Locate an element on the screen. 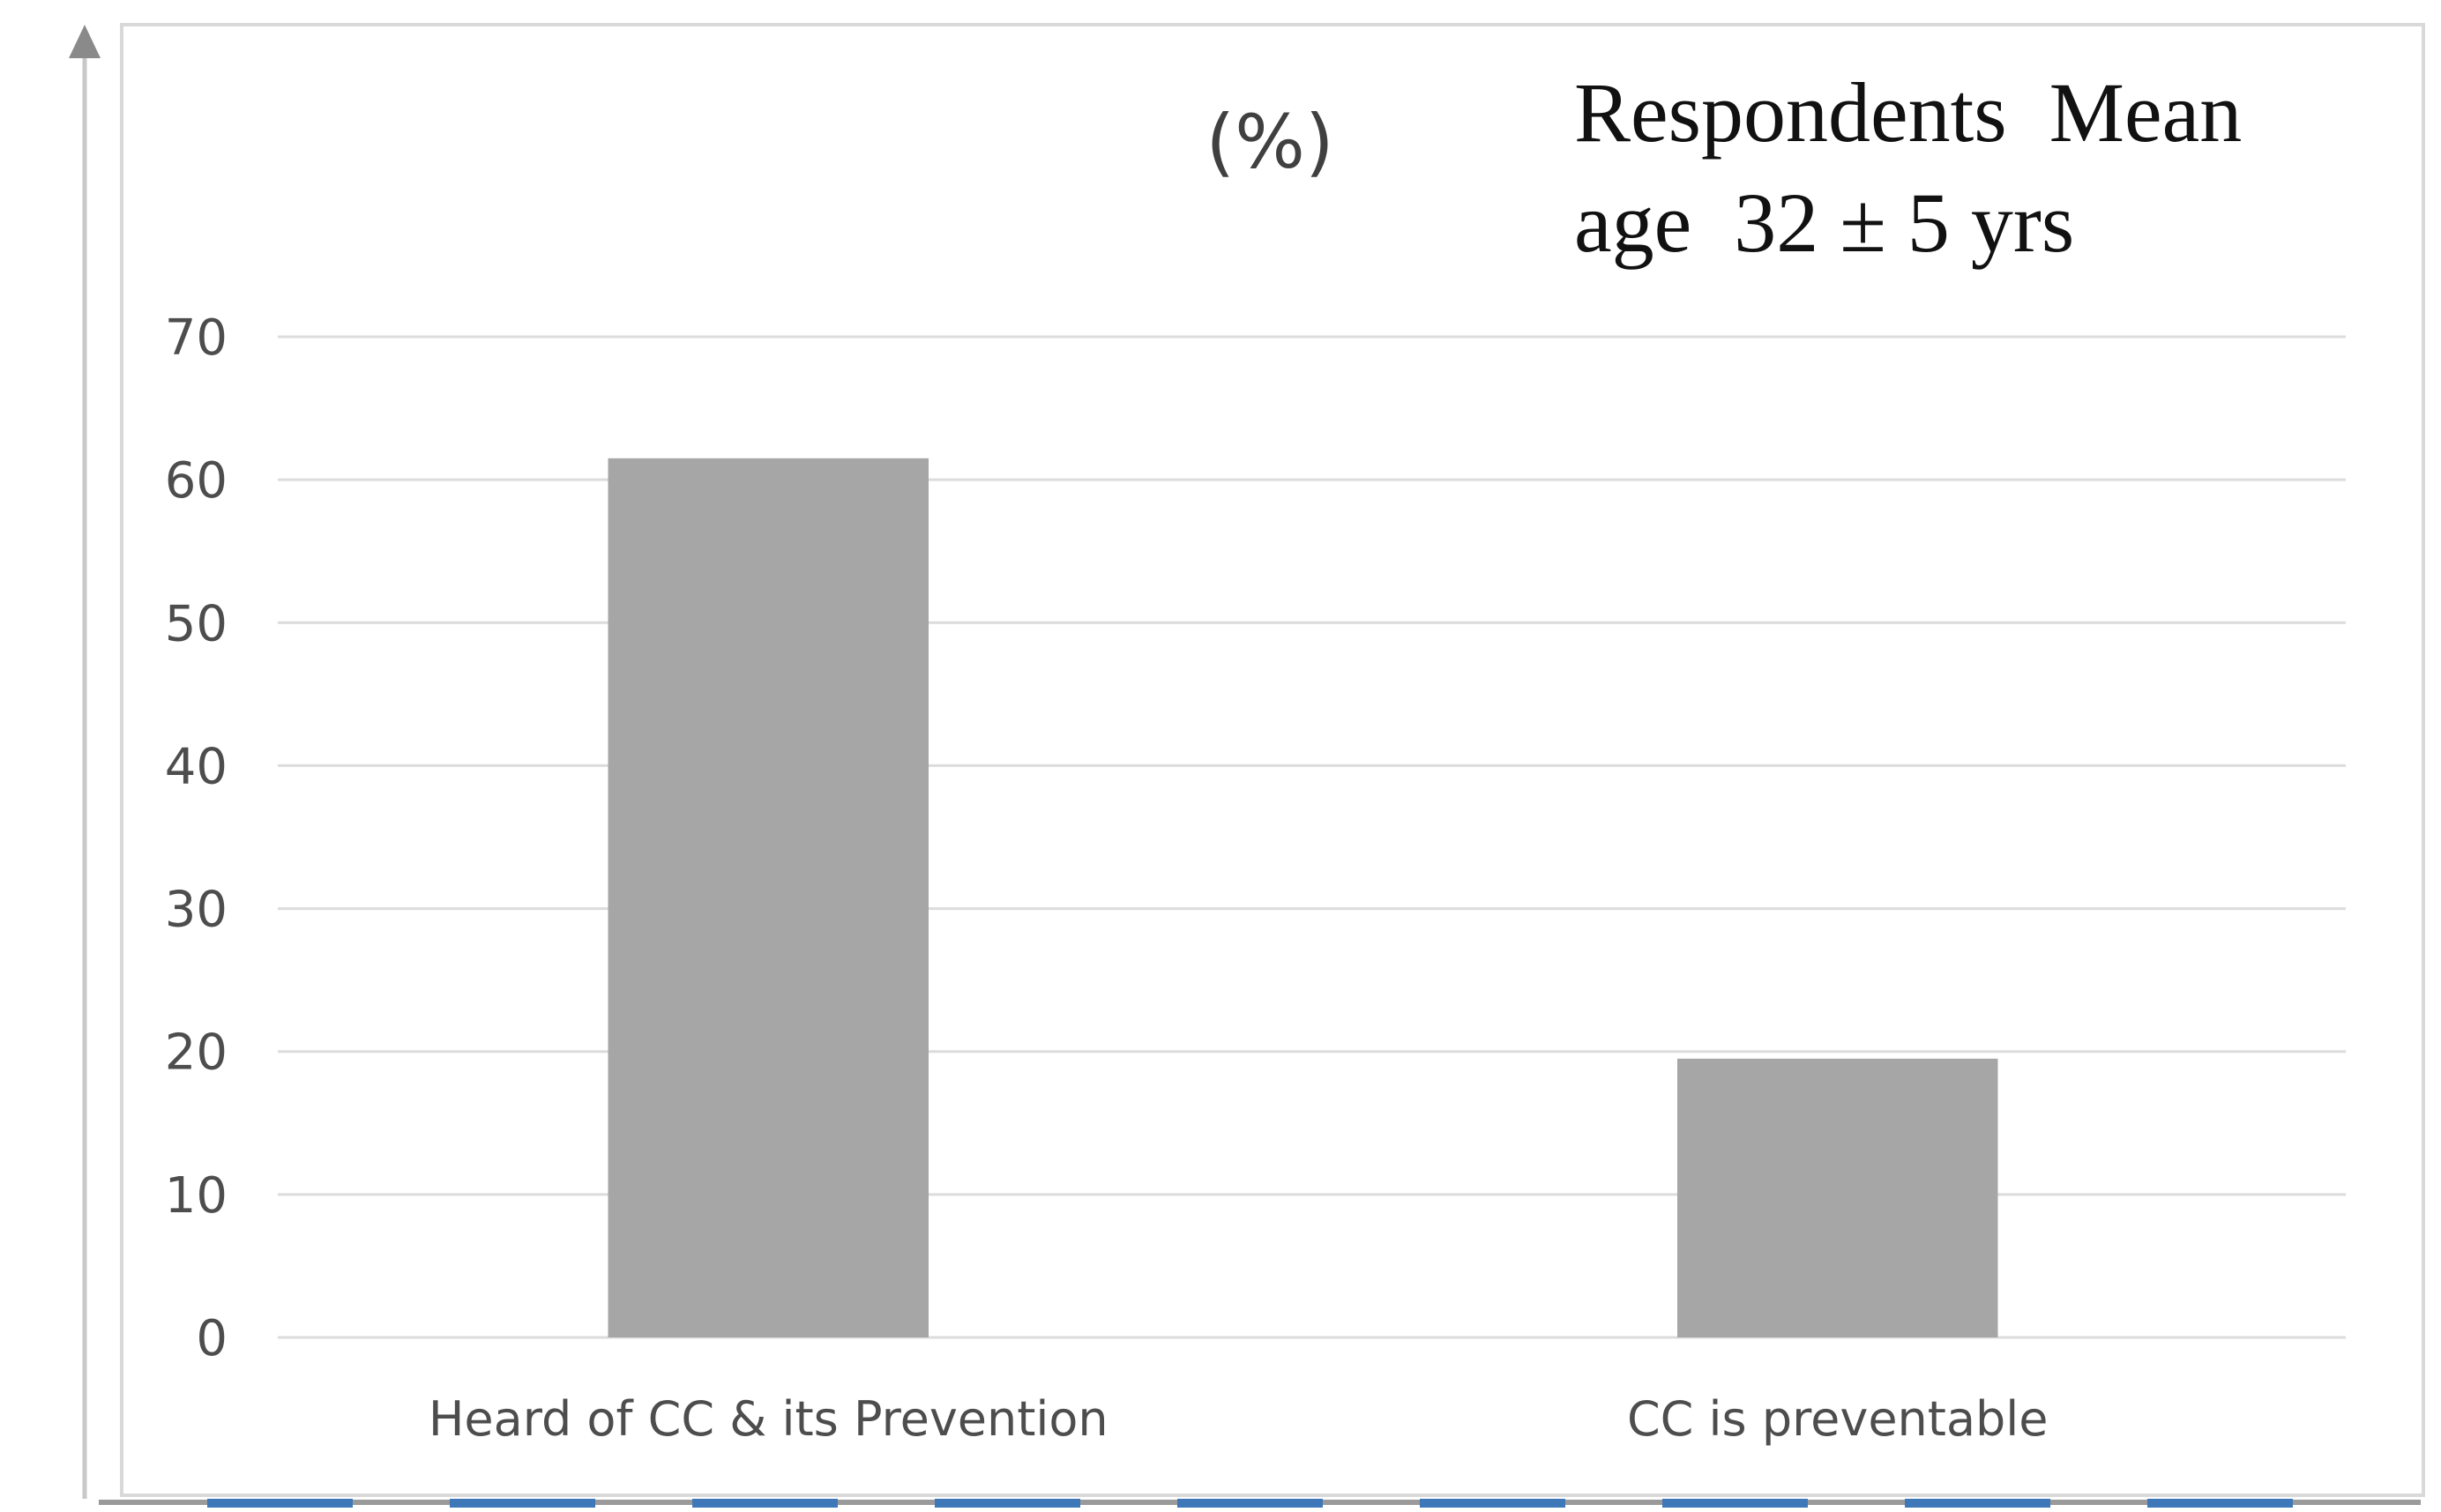 This screenshot has height=1512, width=2441. annotation-line-2: age 32 ± 5 yrs is located at coordinates (1824, 222).